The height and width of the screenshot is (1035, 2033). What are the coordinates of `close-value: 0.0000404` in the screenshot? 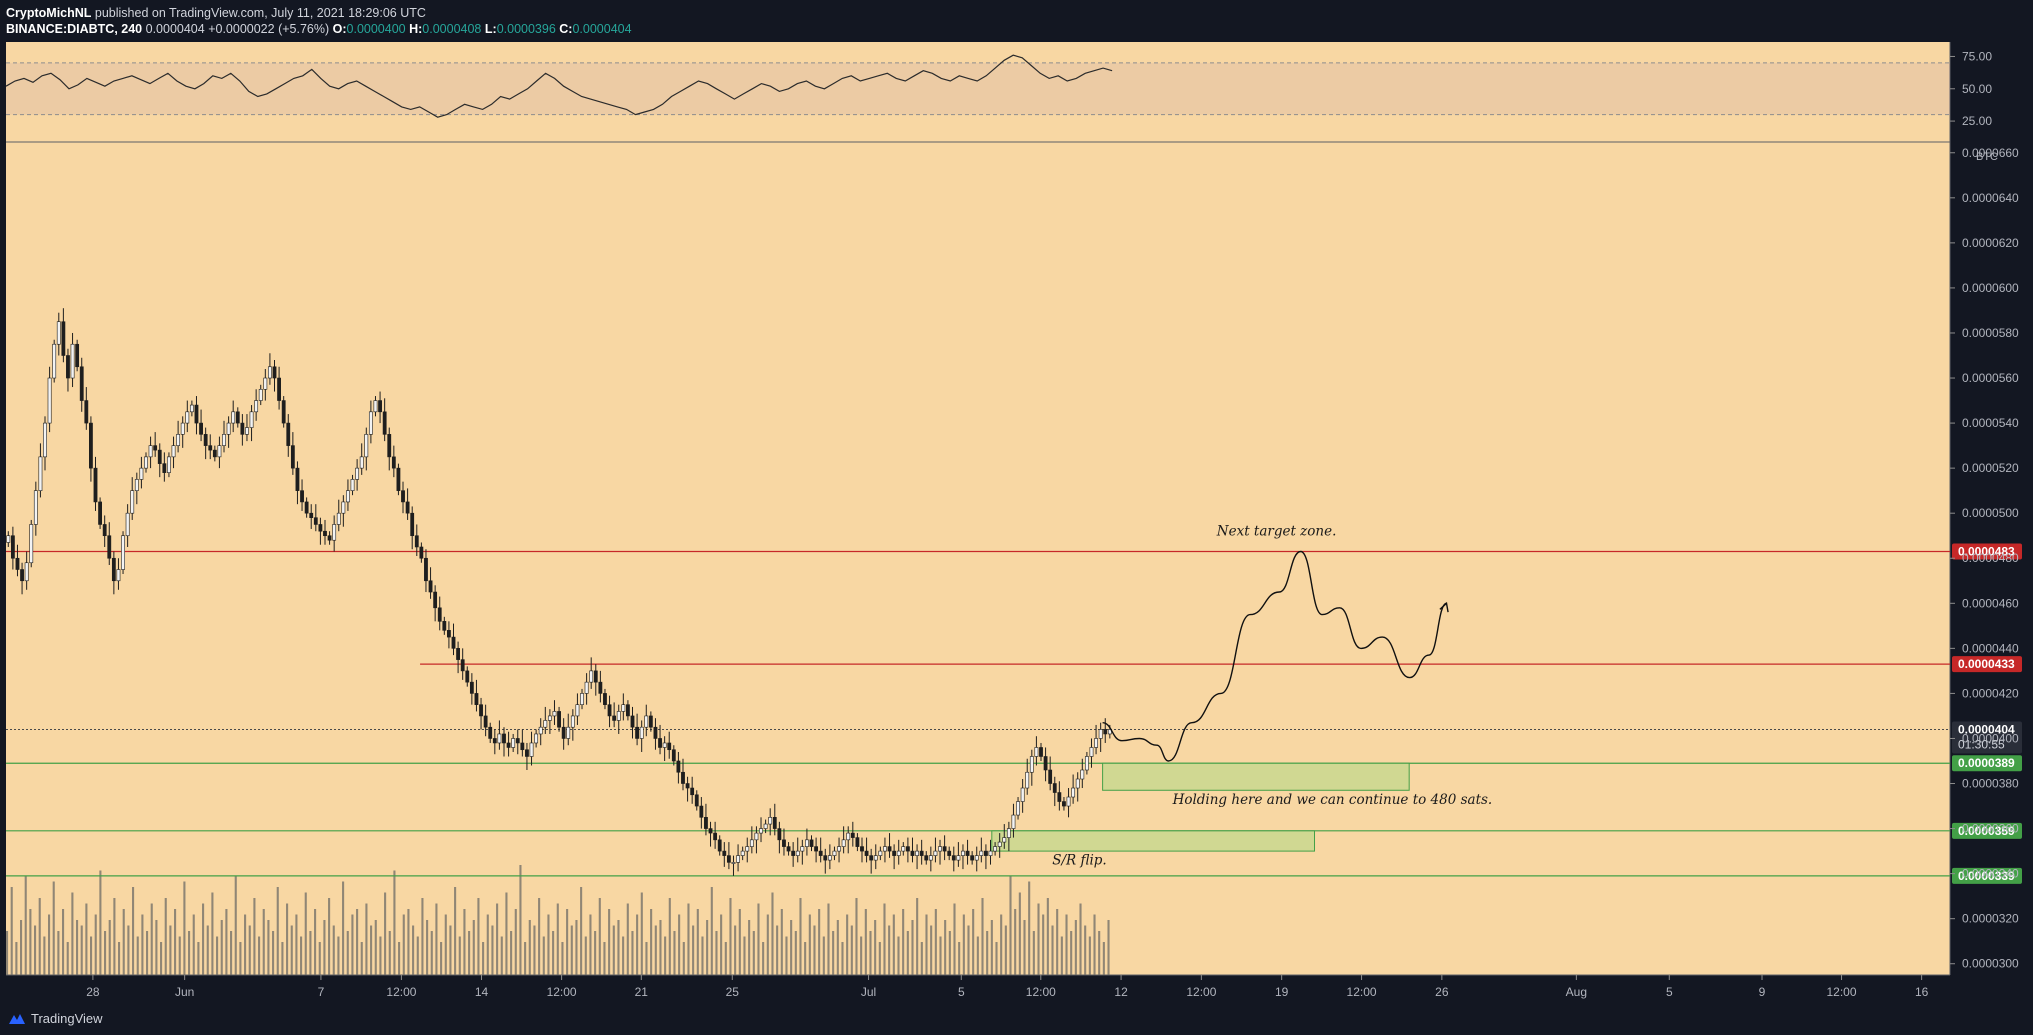 It's located at (602, 29).